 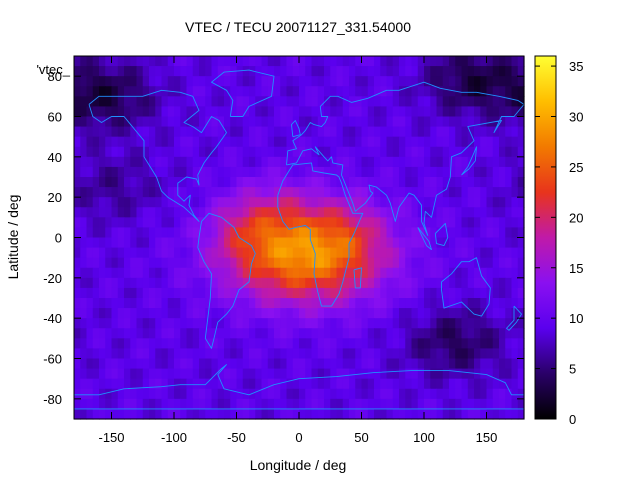 I want to click on y-tick-label: 0, so click(x=58, y=238).